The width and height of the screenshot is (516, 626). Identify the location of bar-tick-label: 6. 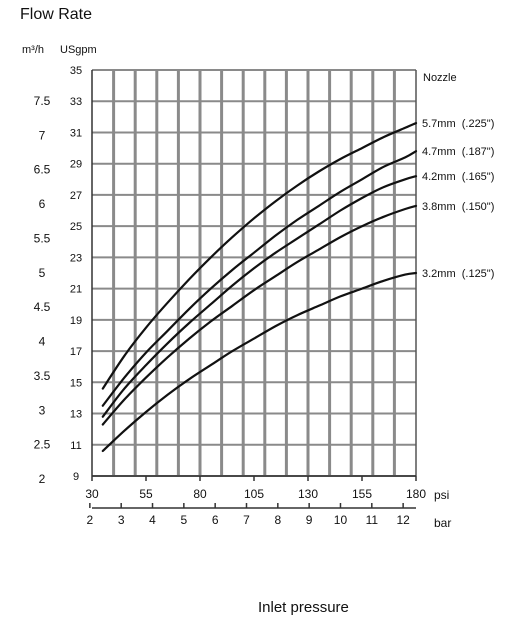
(215, 520).